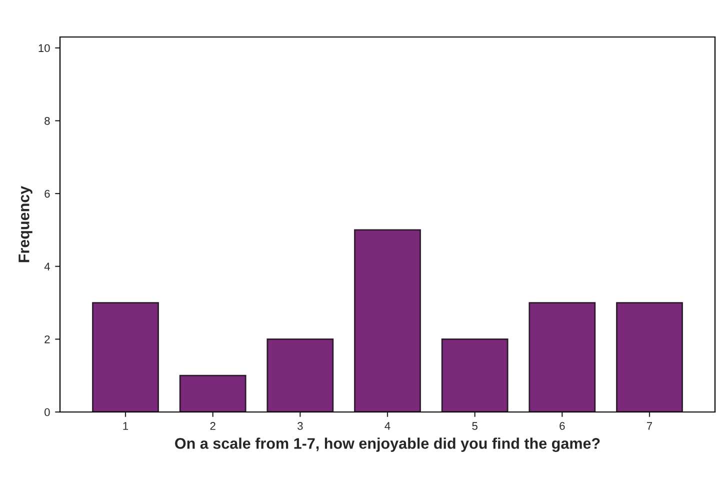  I want to click on x-axis-title: On a scale from 1-7, how enjoyable did you find the game?, so click(387, 445).